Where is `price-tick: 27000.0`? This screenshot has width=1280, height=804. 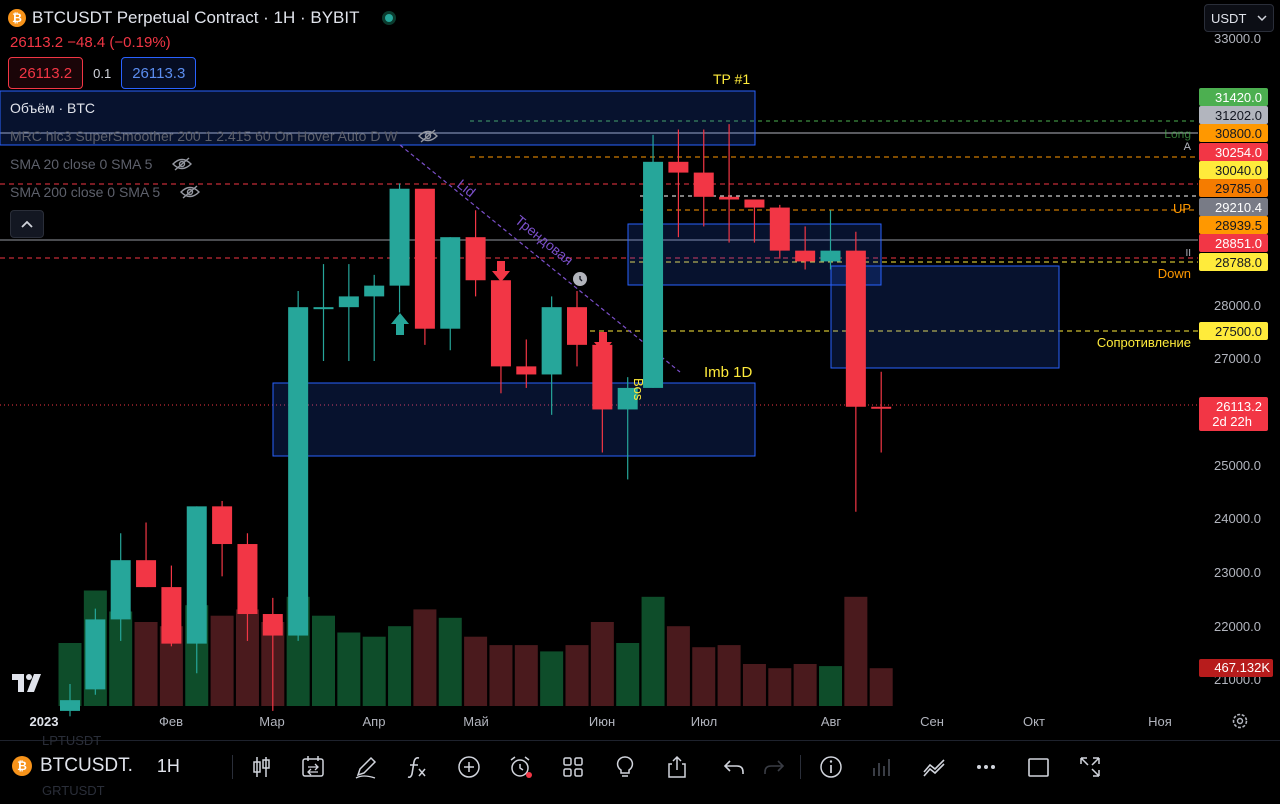
price-tick: 27000.0 is located at coordinates (1237, 358).